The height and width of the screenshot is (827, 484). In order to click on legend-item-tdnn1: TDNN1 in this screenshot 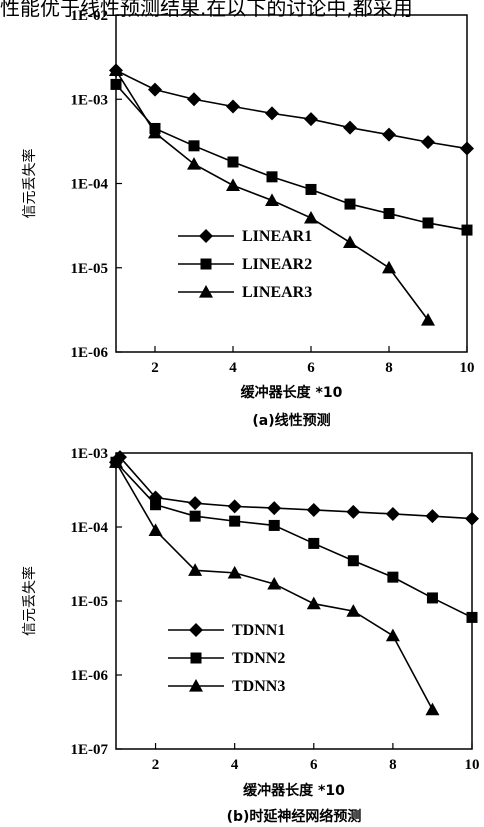, I will do `click(226, 630)`.